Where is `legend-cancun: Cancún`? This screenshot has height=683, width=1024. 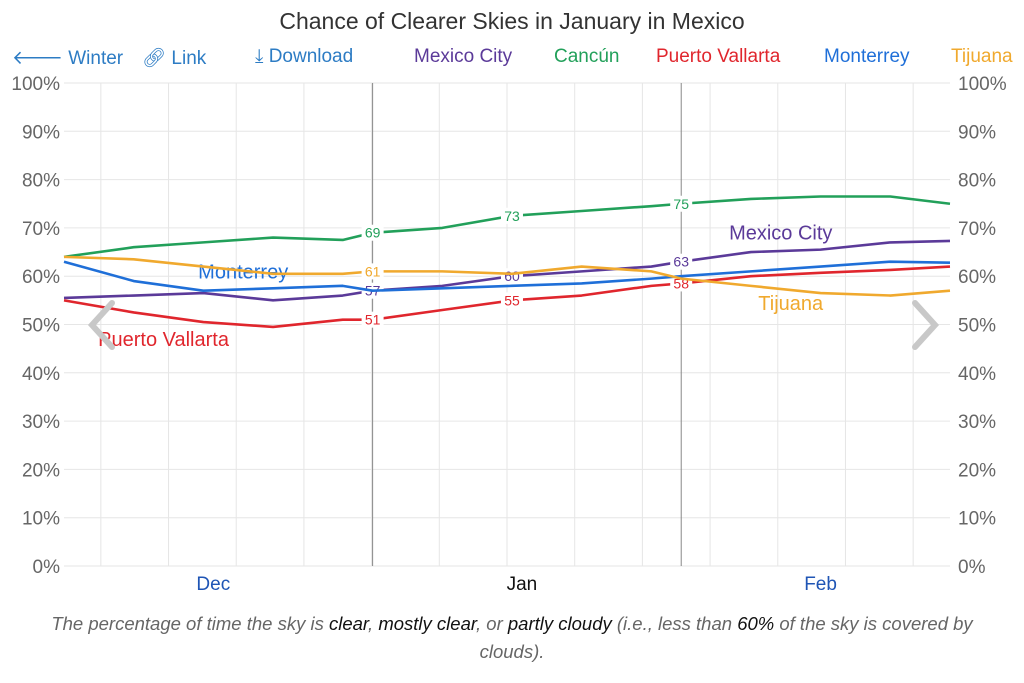 legend-cancun: Cancún is located at coordinates (587, 56).